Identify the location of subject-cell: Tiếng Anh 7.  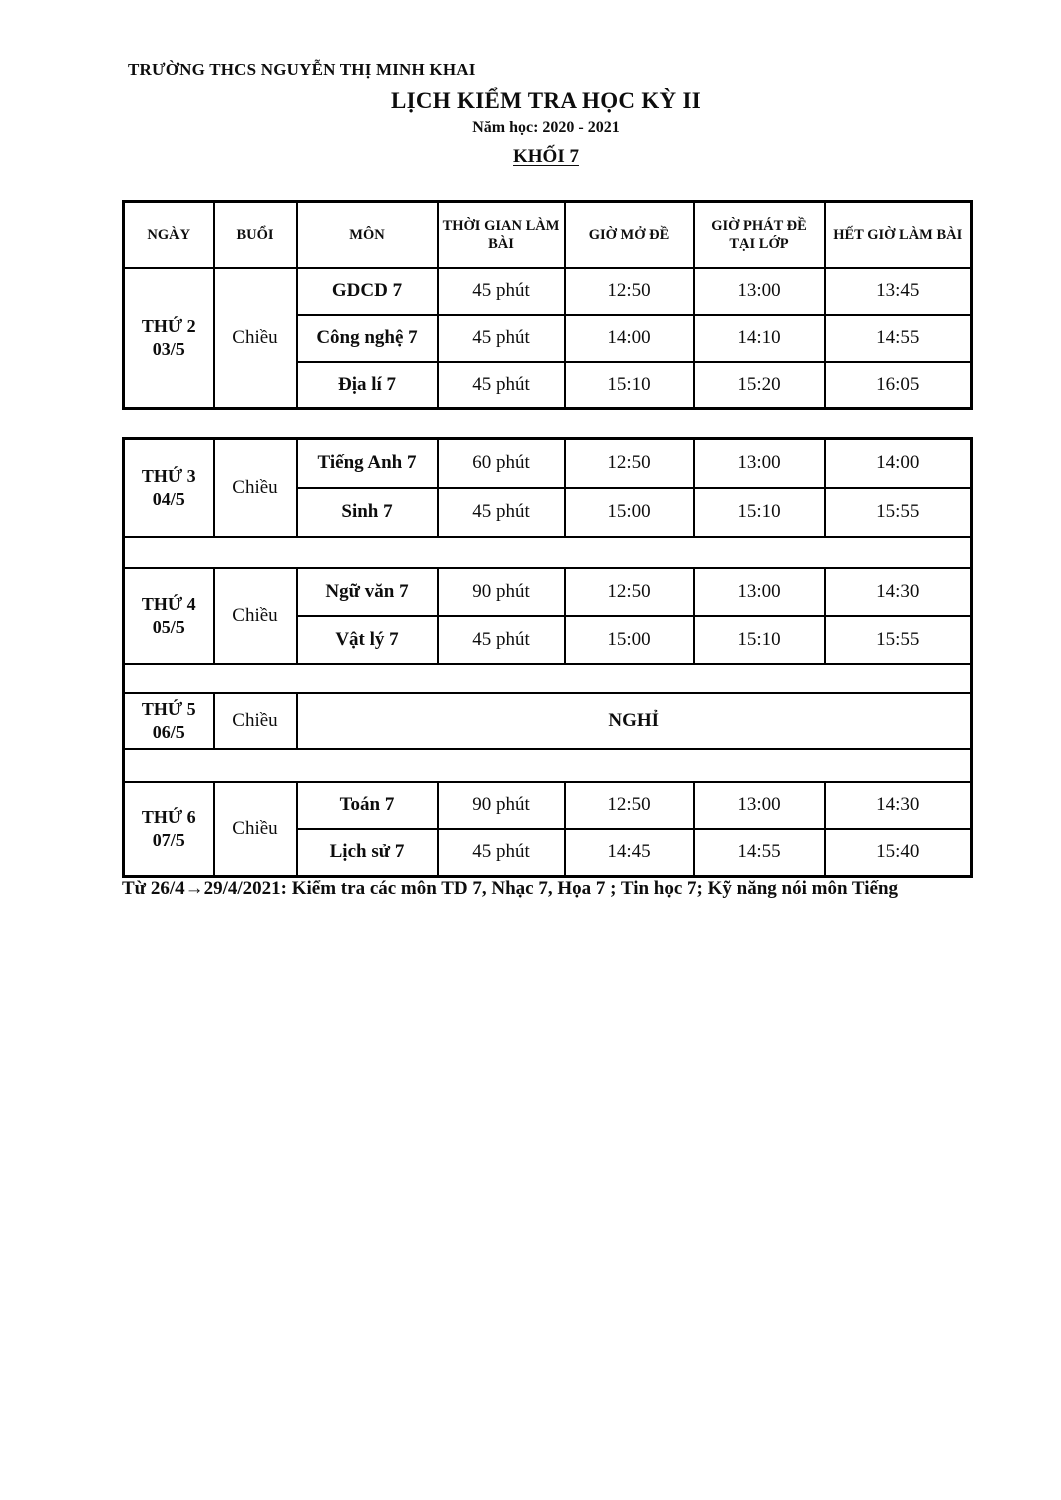
(367, 463).